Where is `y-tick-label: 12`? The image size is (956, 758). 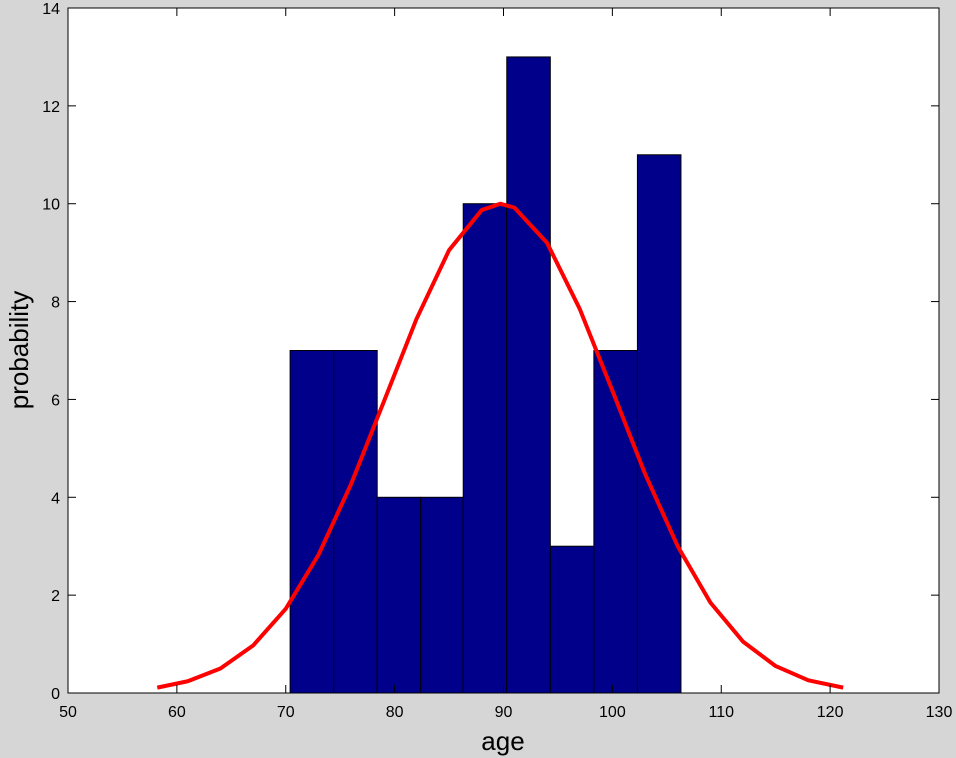
y-tick-label: 12 is located at coordinates (51, 107).